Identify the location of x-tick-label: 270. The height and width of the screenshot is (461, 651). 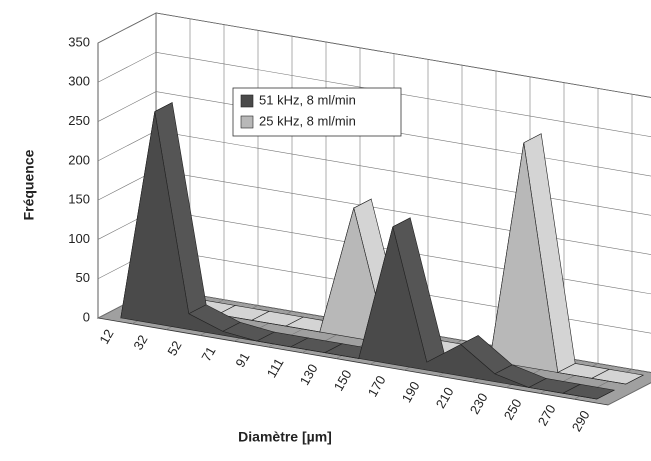
(547, 415).